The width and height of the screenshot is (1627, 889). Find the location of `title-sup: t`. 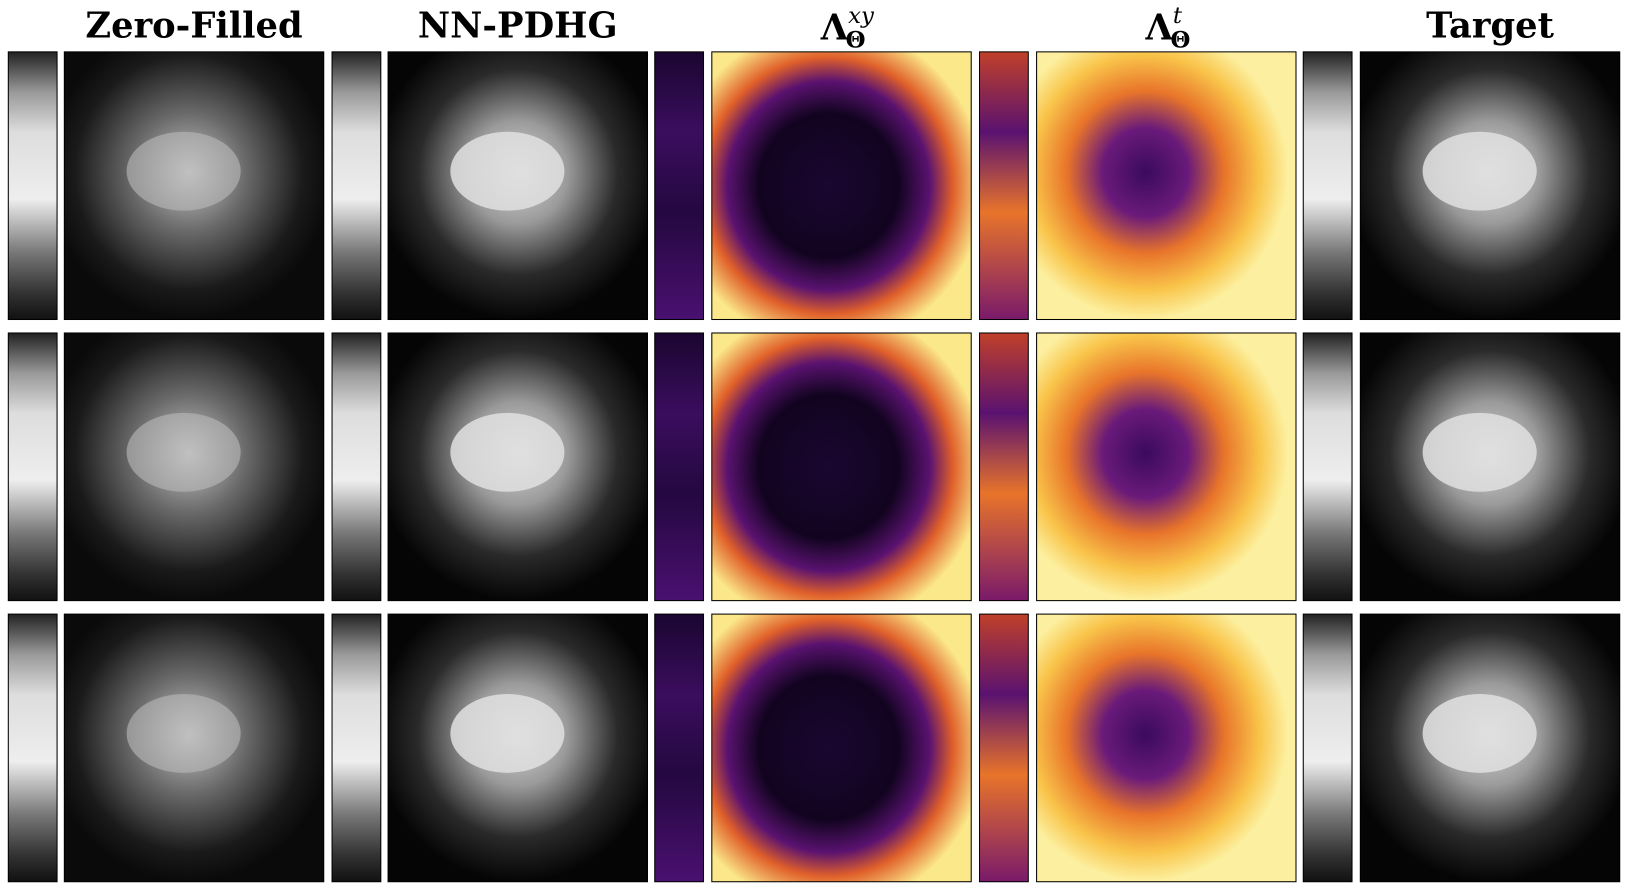

title-sup: t is located at coordinates (1178, 16).